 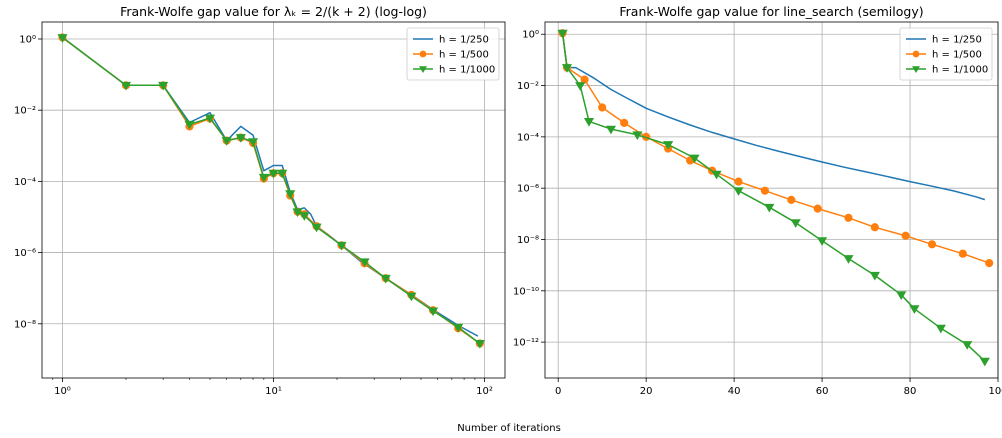 I want to click on x-tick-label: 10², so click(x=484, y=391).